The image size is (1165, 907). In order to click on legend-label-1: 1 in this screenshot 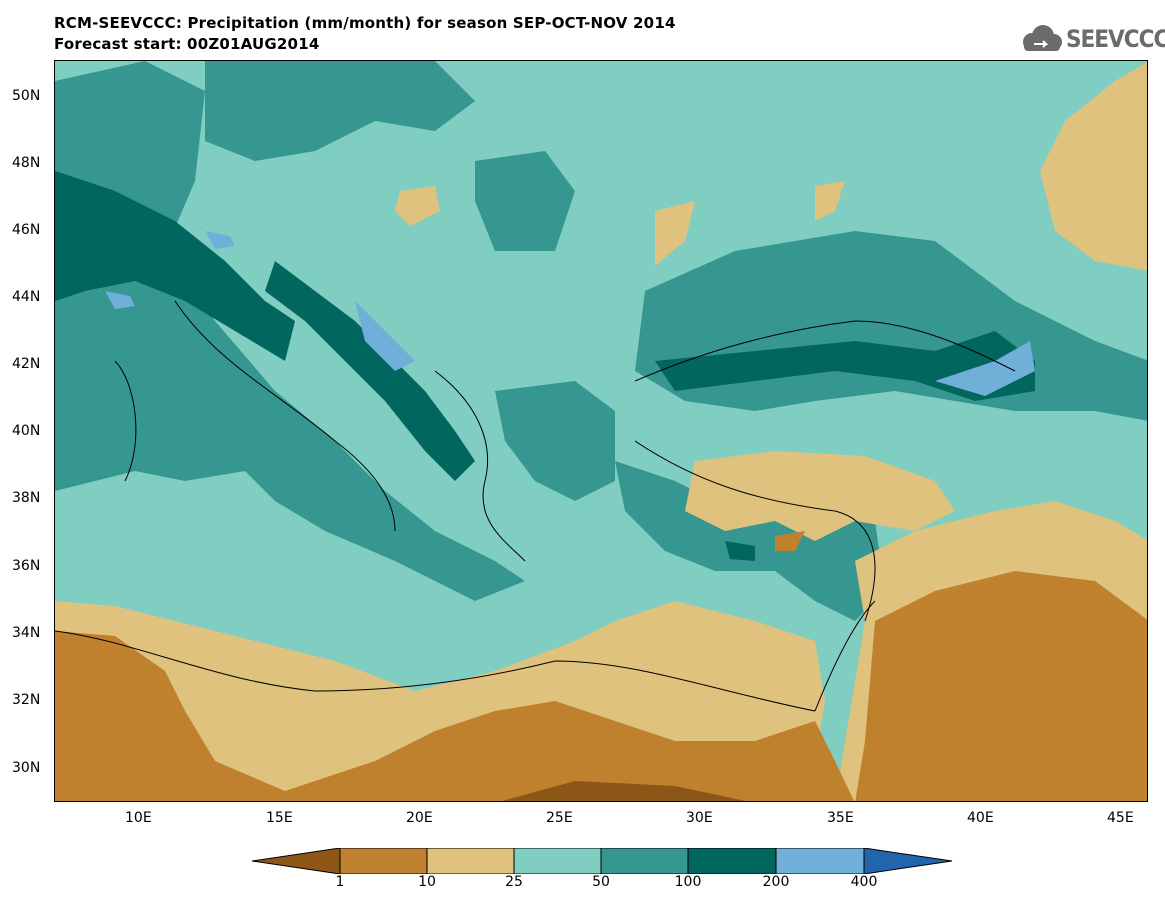, I will do `click(340, 882)`.